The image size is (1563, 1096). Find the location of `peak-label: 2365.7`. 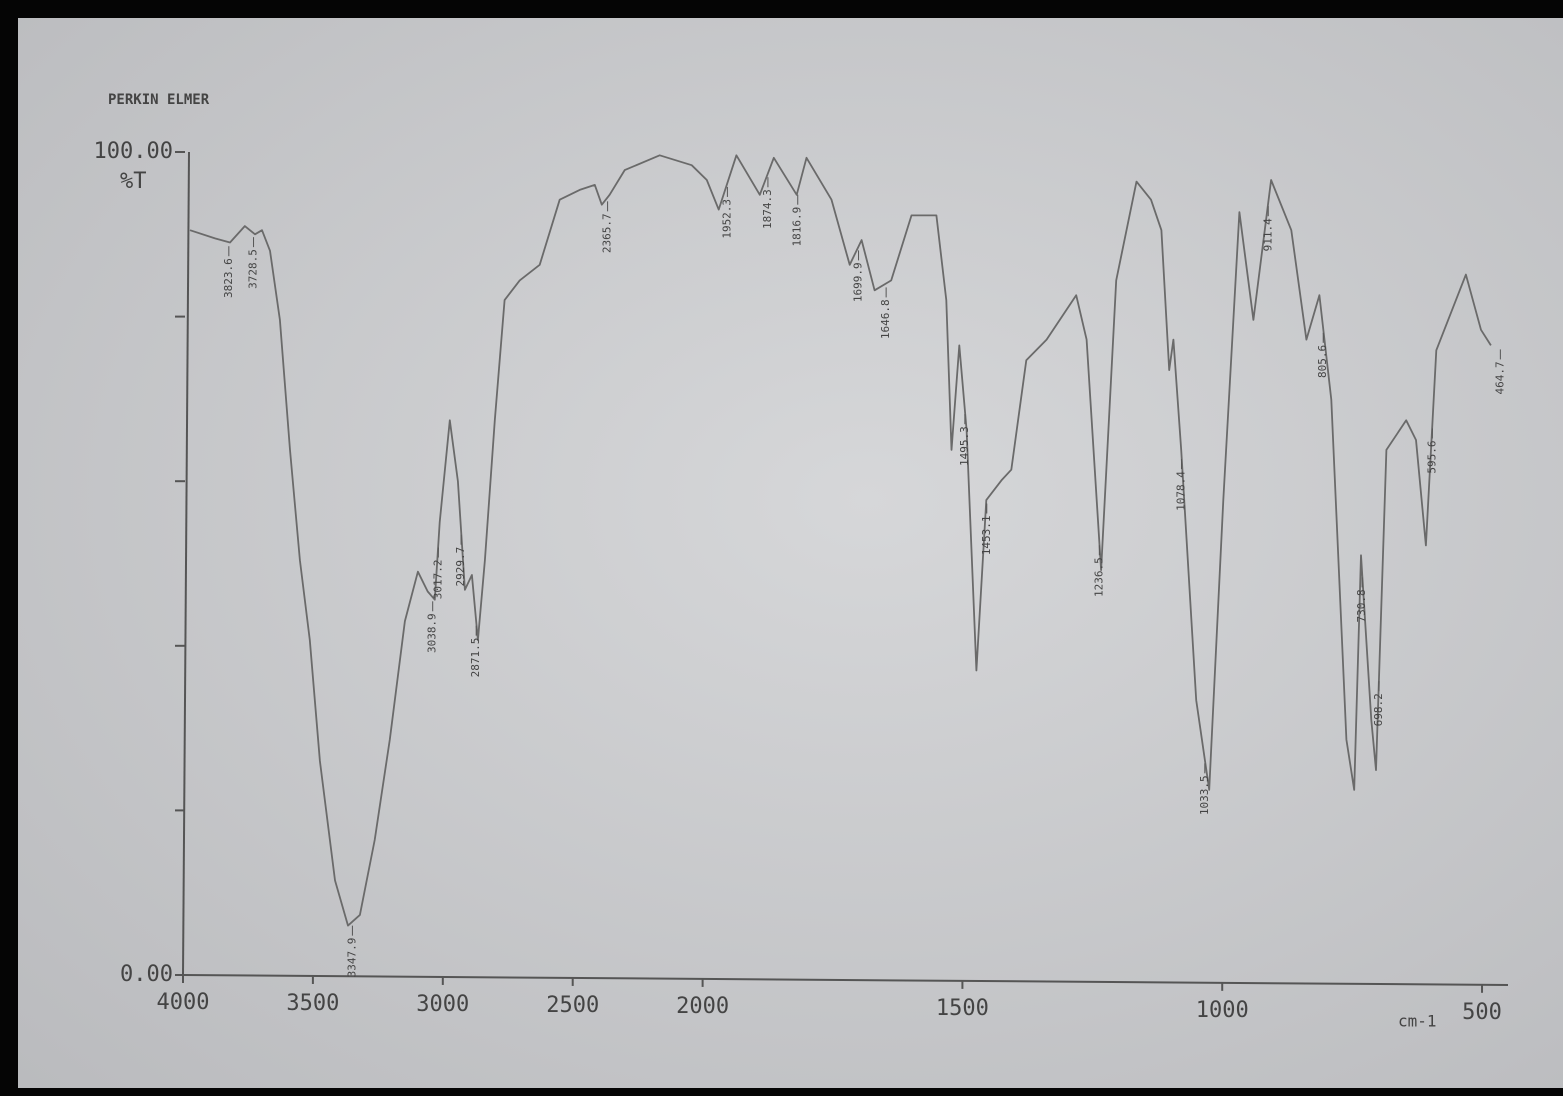

peak-label: 2365.7 is located at coordinates (607, 233).